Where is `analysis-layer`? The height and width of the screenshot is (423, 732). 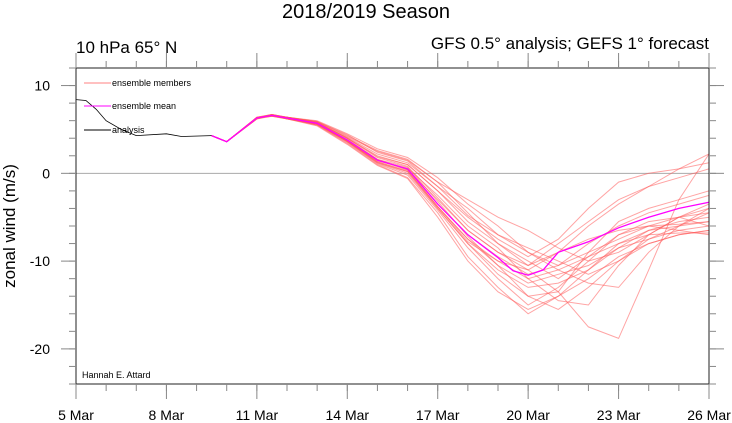
analysis-layer is located at coordinates (143, 118).